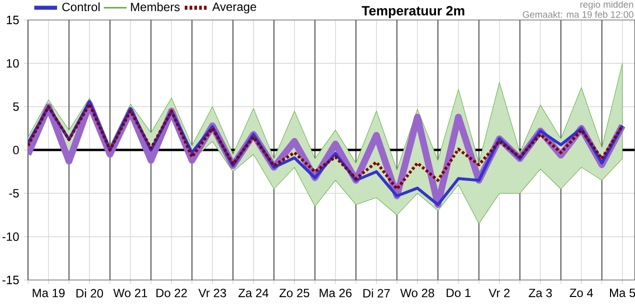 This screenshot has height=304, width=635. What do you see at coordinates (607, 5) in the screenshot?
I see `text: regio midden` at bounding box center [607, 5].